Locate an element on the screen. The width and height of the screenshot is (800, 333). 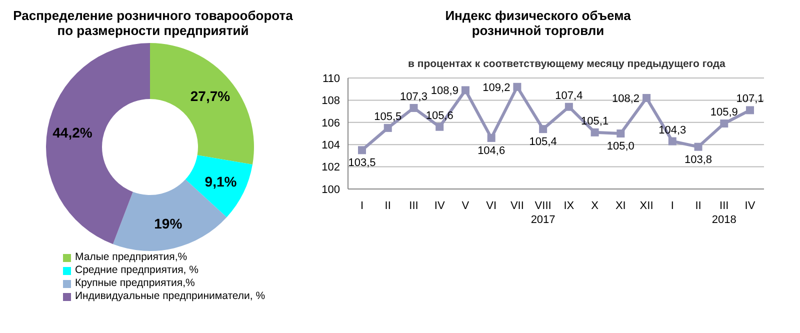
data-label: 105,4 is located at coordinates (543, 142).